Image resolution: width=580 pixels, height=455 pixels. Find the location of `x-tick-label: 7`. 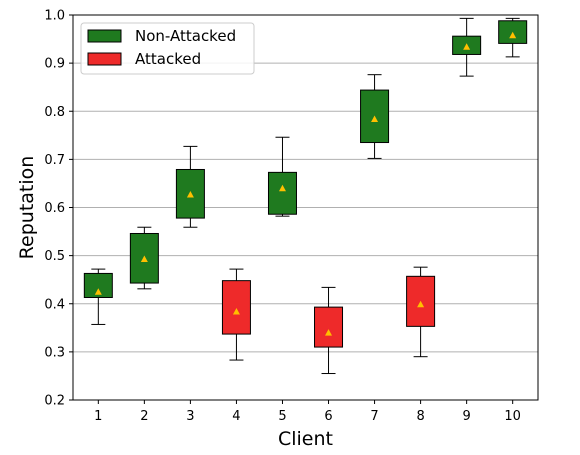

x-tick-label: 7 is located at coordinates (374, 416).